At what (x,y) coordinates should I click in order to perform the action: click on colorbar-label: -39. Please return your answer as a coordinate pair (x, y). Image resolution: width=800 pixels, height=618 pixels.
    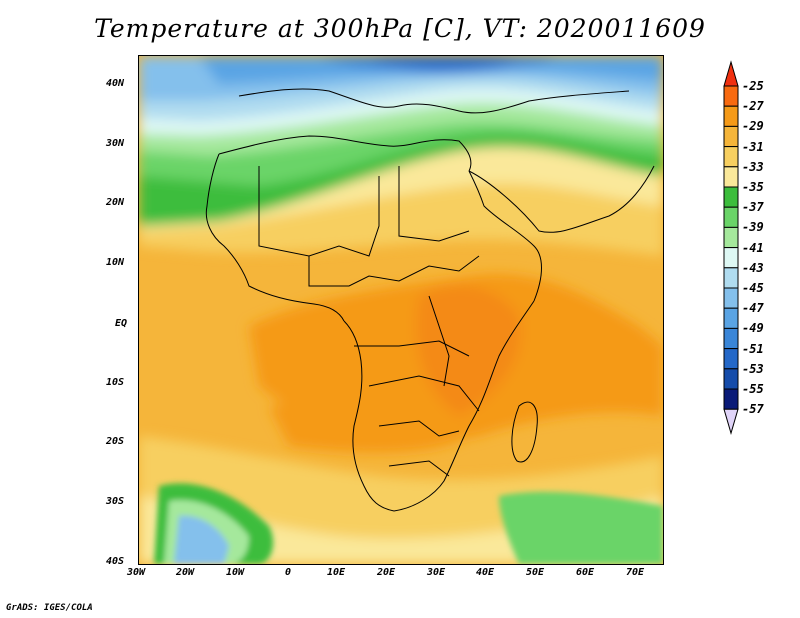
    Looking at the image, I should click on (753, 227).